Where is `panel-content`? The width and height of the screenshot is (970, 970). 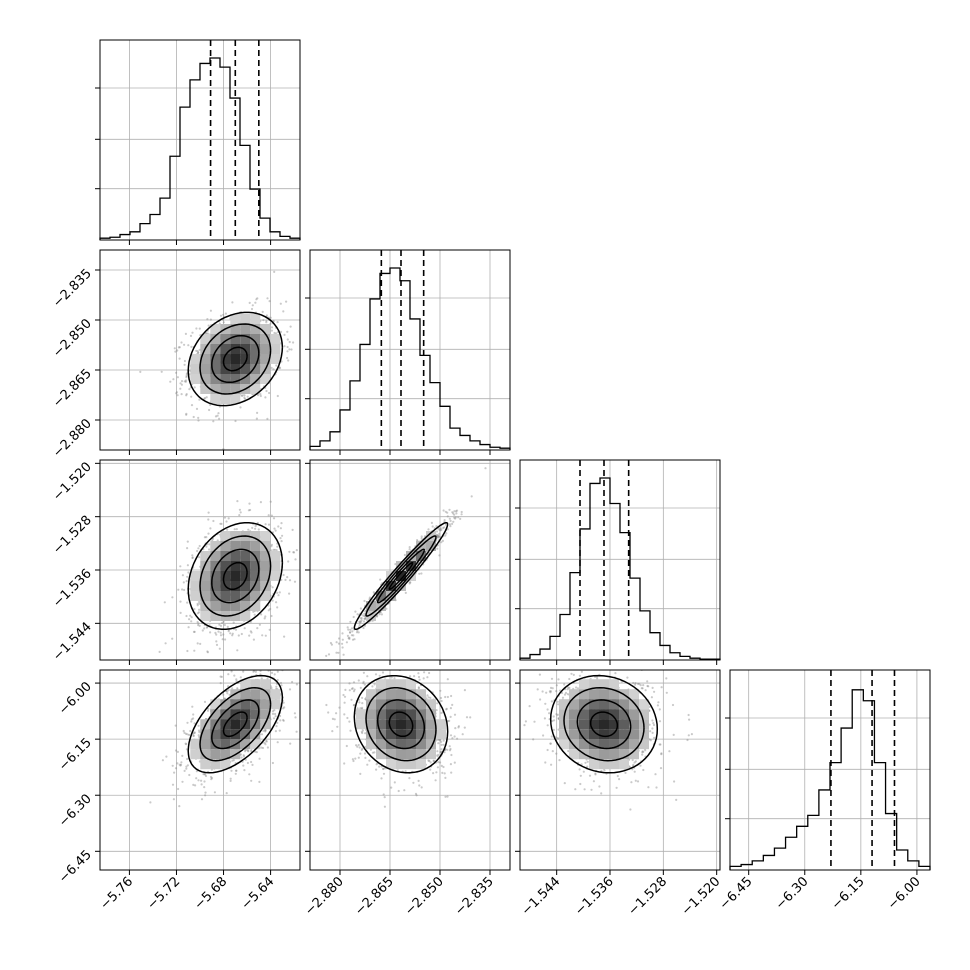
panel-content is located at coordinates (227, 735).